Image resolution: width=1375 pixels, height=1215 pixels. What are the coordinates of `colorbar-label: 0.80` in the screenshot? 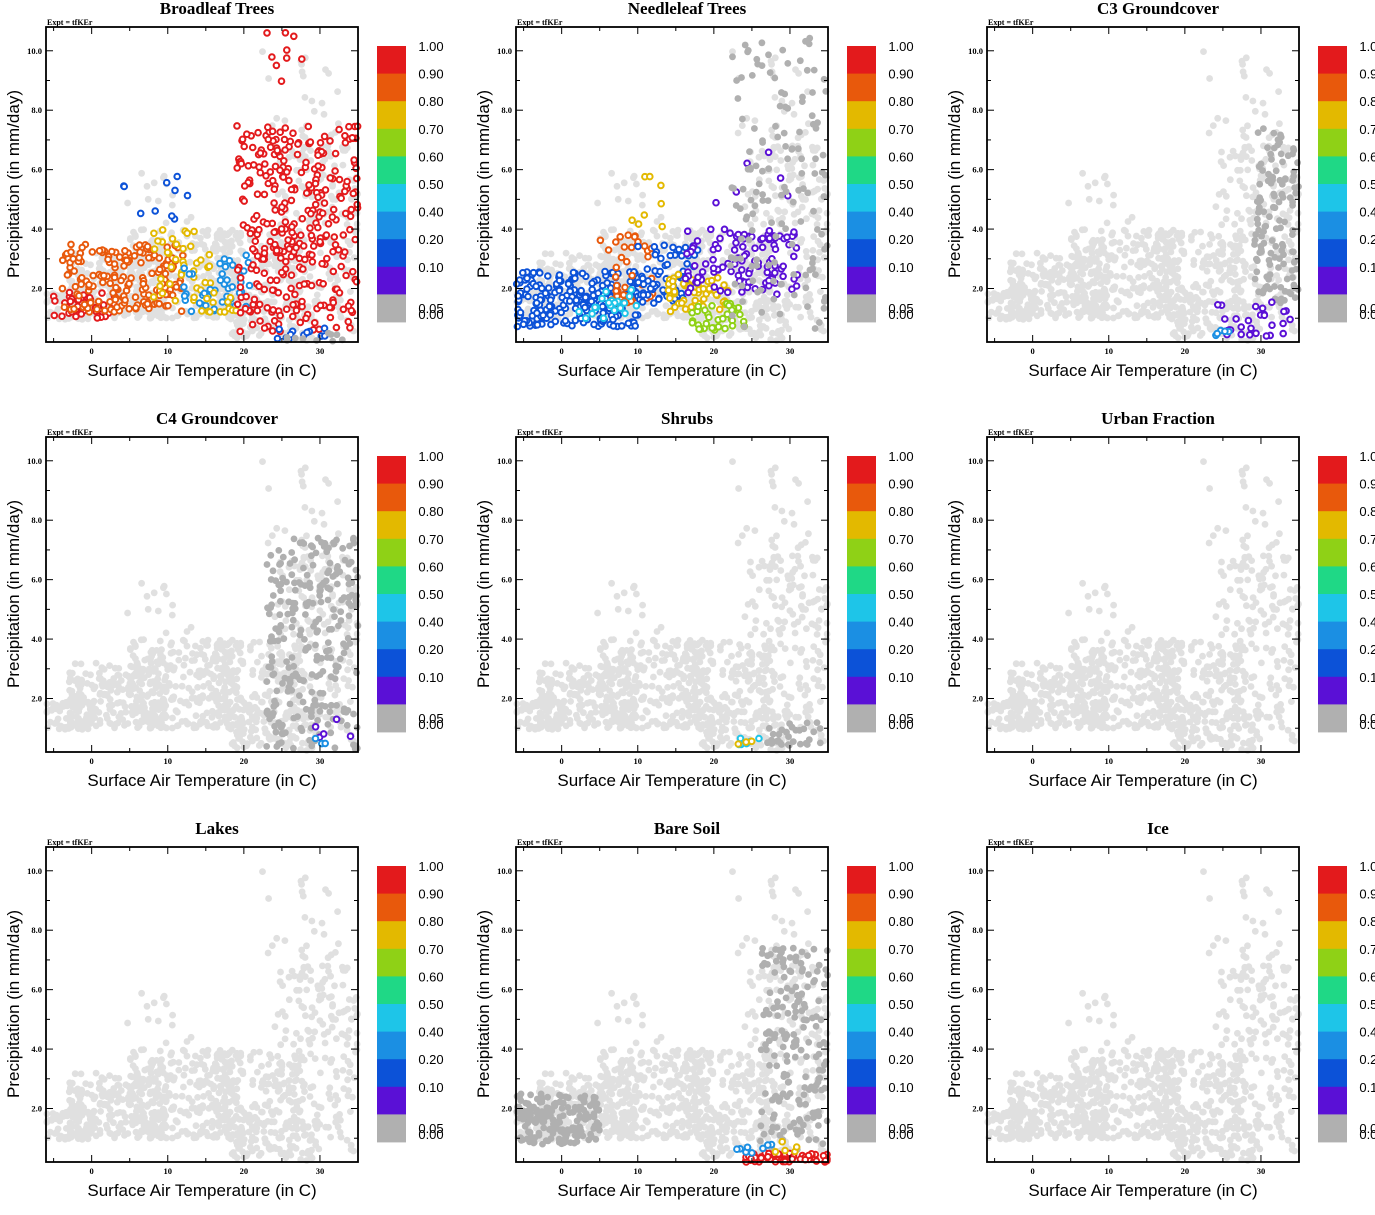 It's located at (900, 101).